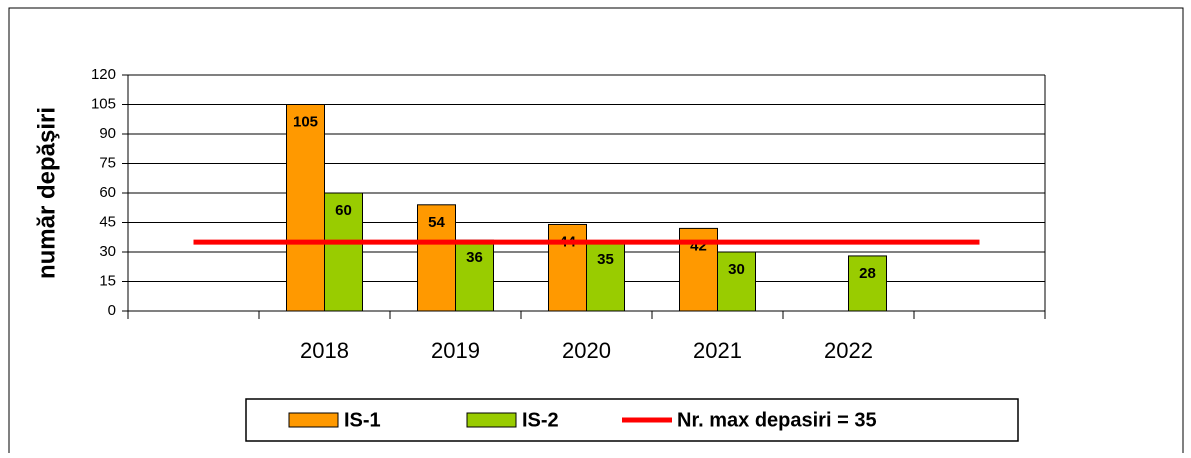 The image size is (1191, 458). What do you see at coordinates (103, 74) in the screenshot?
I see `y-tick-label: 120` at bounding box center [103, 74].